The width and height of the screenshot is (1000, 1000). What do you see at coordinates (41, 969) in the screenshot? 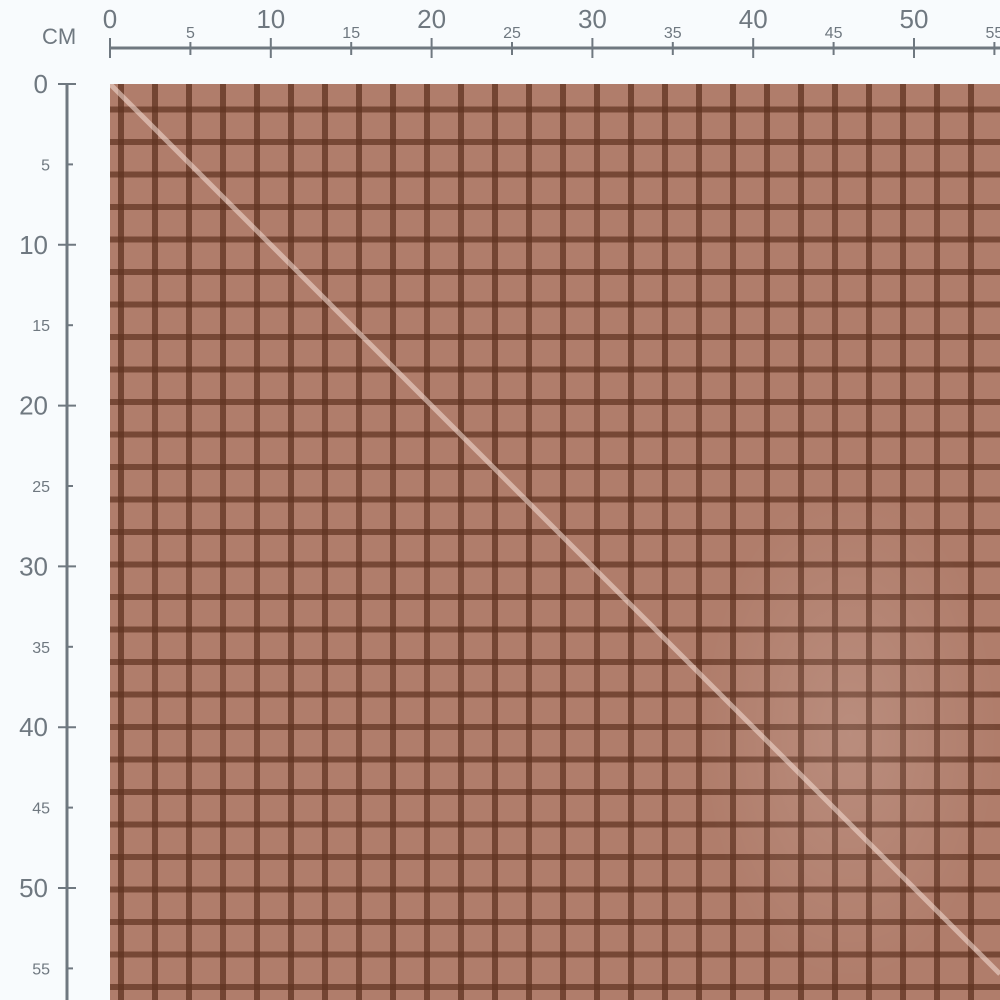
I see `vertical-tick-label: 55` at bounding box center [41, 969].